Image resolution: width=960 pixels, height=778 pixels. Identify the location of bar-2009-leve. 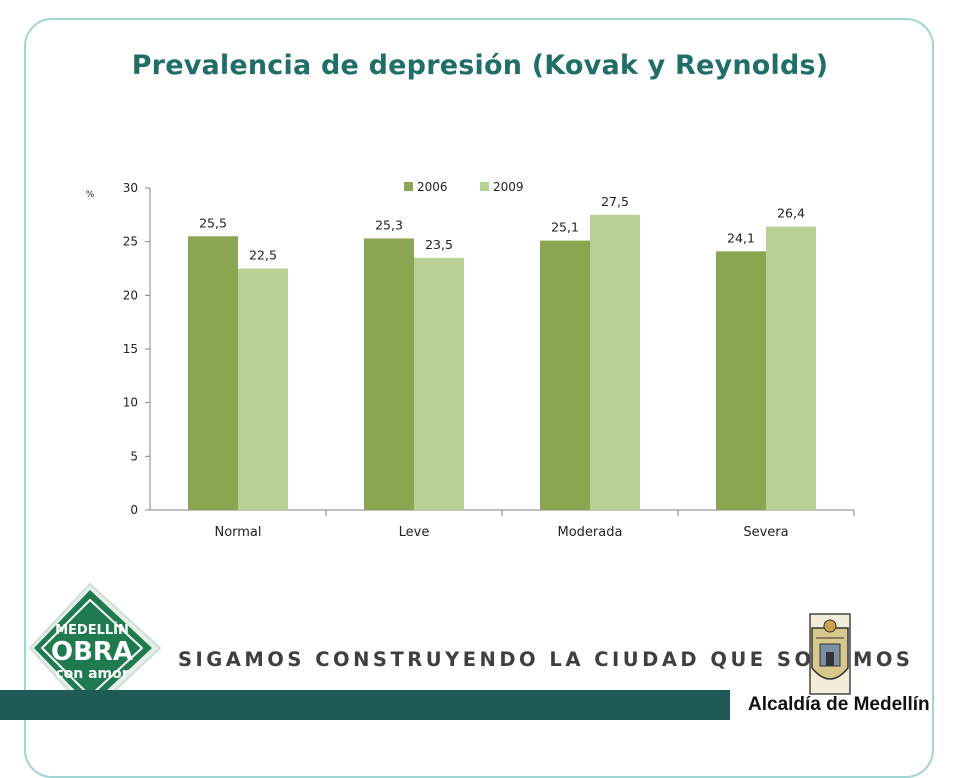
(439, 383).